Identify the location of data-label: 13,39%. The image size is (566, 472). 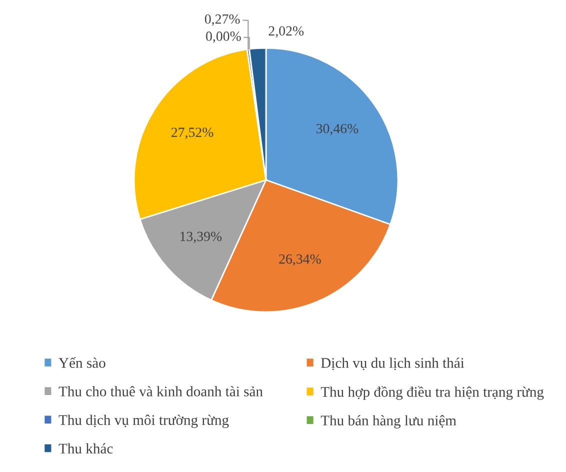
(201, 238).